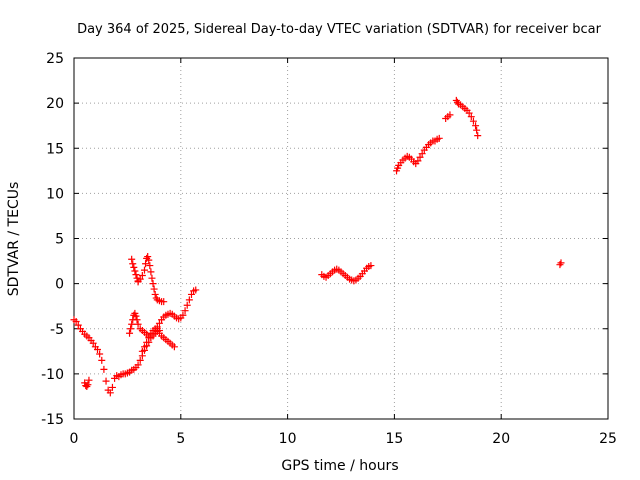  What do you see at coordinates (57, 330) in the screenshot?
I see `y-tick-label: -5` at bounding box center [57, 330].